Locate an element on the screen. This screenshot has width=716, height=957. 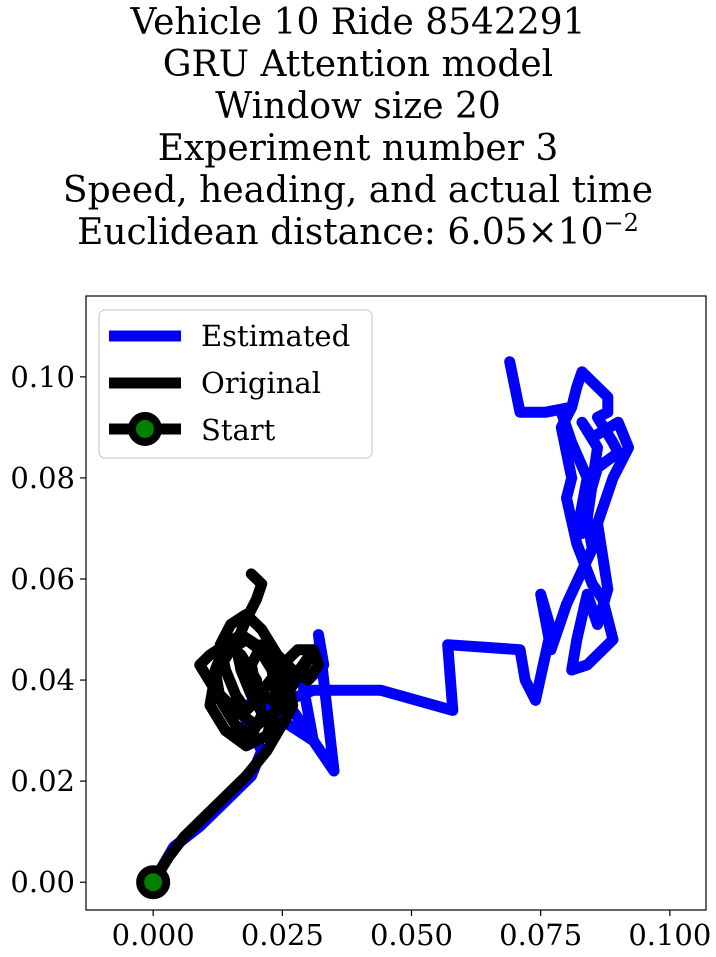
x-axis: 0.000 0.025 0.050 0.075 0.100 is located at coordinates (411, 931).